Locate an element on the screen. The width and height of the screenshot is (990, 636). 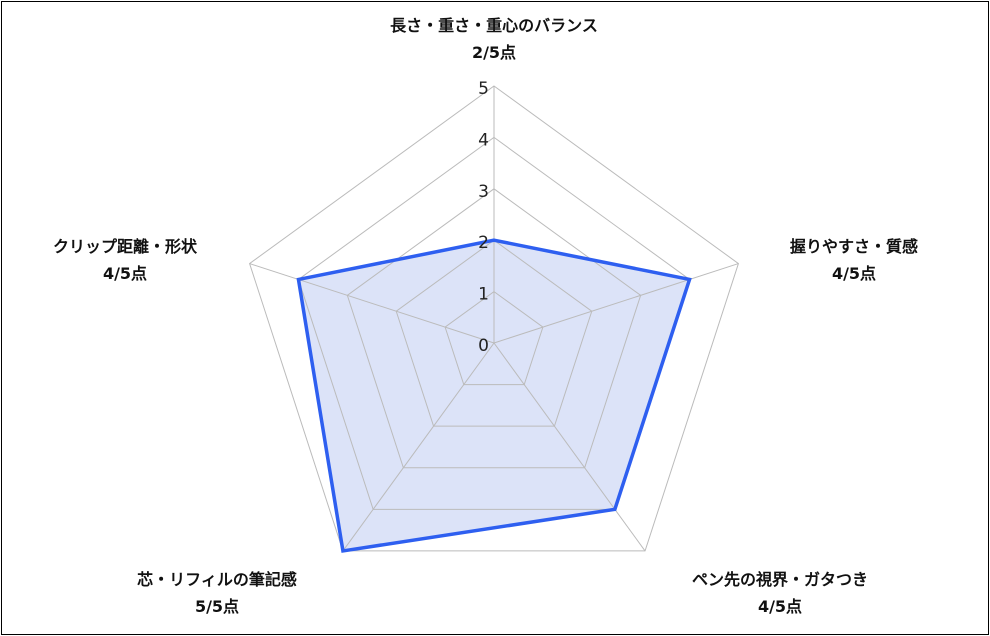
tick-label: 5 is located at coordinates (483, 89).